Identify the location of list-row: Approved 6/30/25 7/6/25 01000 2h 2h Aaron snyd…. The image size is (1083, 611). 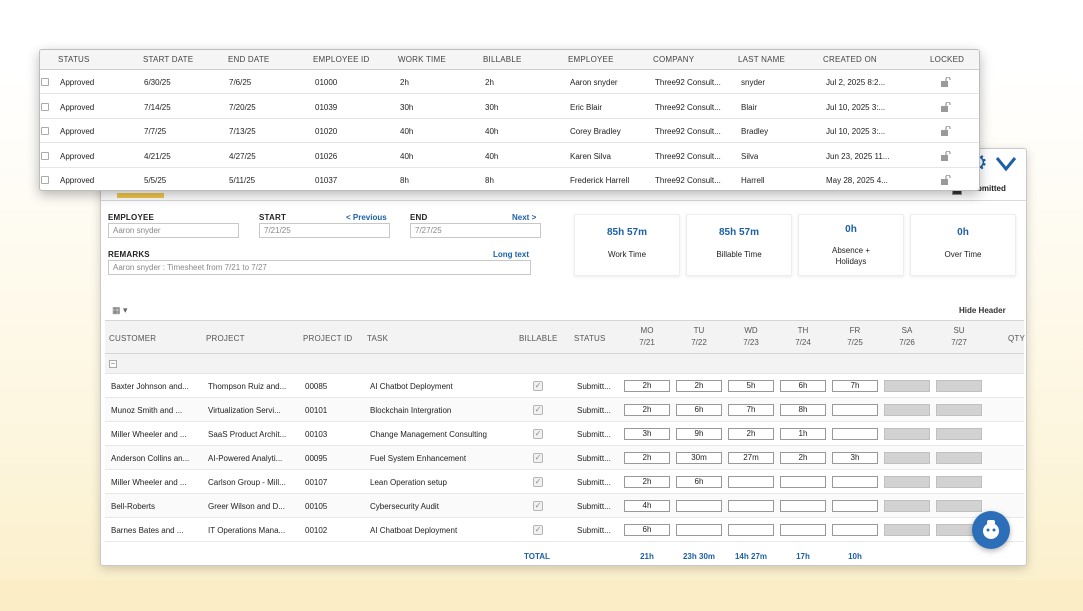
(509, 82).